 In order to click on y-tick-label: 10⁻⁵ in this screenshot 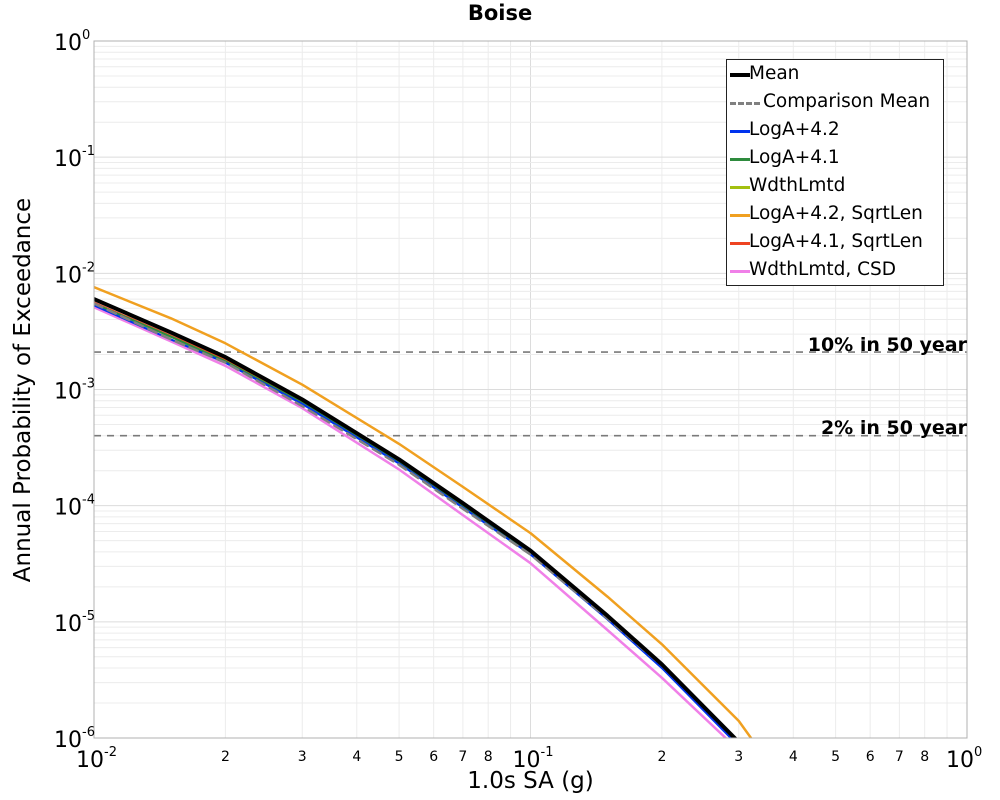, I will do `click(74, 623)`.